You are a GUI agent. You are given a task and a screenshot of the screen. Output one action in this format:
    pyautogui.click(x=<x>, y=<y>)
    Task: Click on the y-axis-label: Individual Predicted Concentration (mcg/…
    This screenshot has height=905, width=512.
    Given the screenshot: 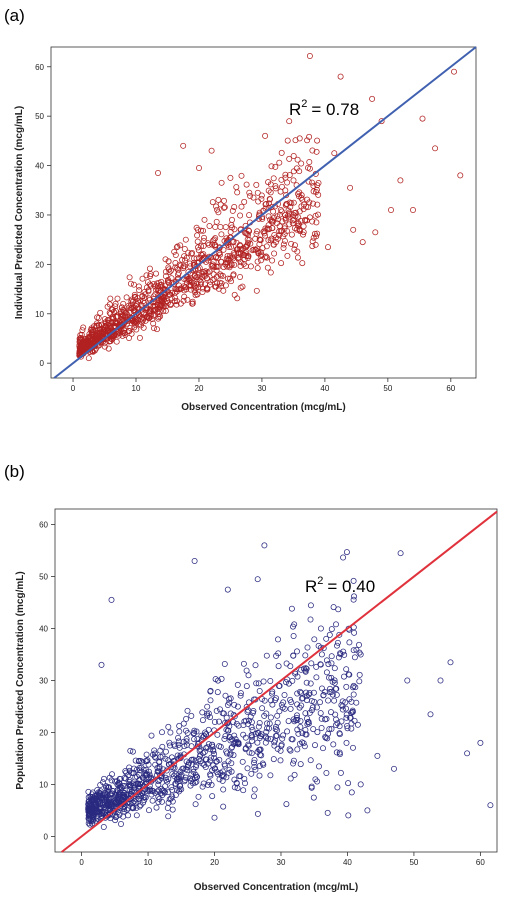 What is the action you would take?
    pyautogui.click(x=19, y=212)
    